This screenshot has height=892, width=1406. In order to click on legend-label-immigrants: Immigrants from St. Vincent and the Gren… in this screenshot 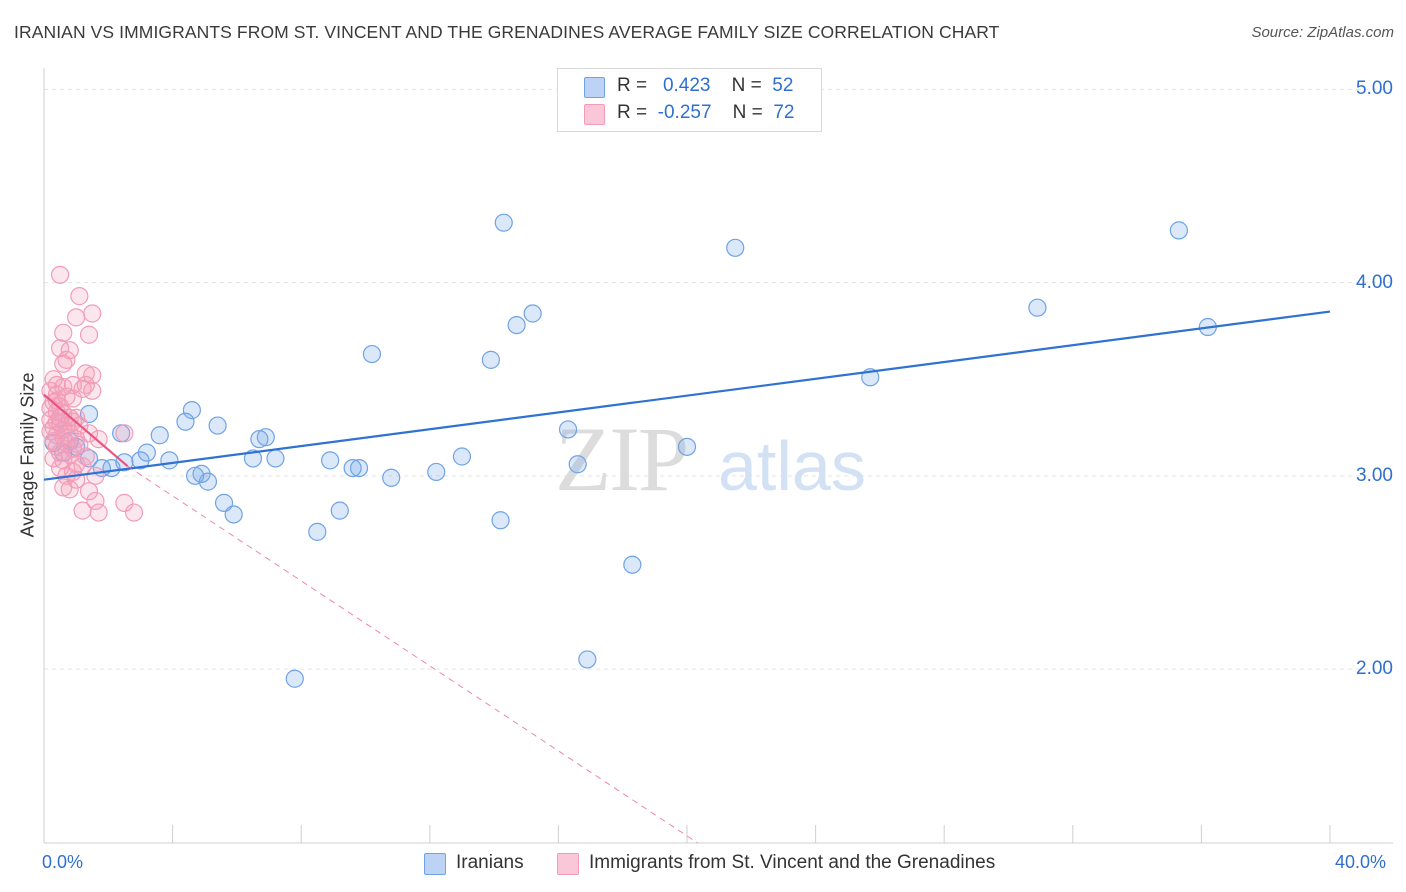, I will do `click(792, 862)`.